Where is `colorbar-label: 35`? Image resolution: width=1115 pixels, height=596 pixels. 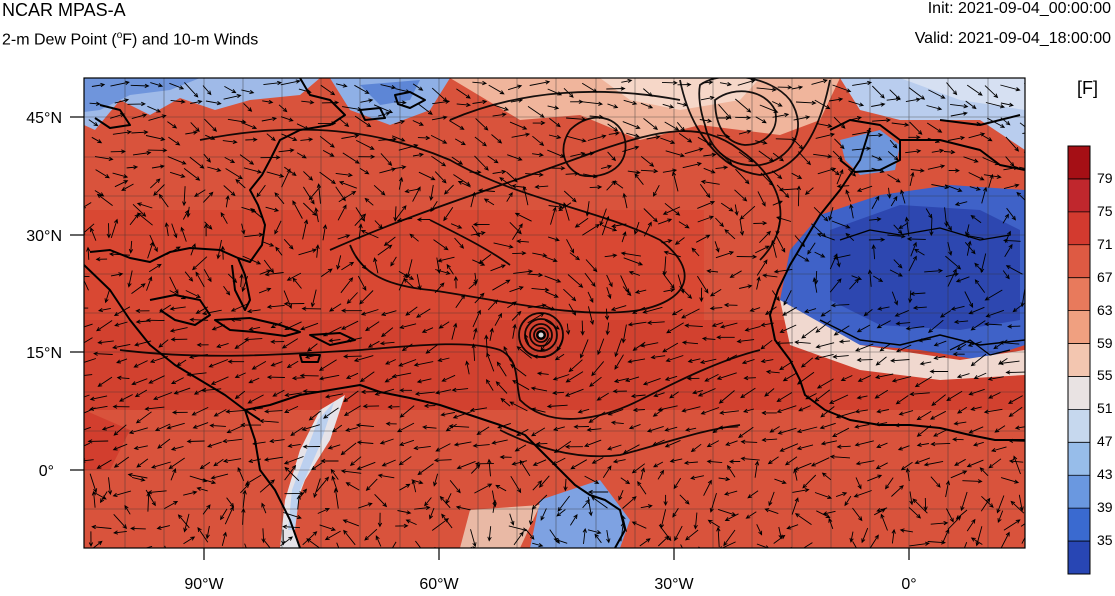
colorbar-label: 35 is located at coordinates (1105, 540).